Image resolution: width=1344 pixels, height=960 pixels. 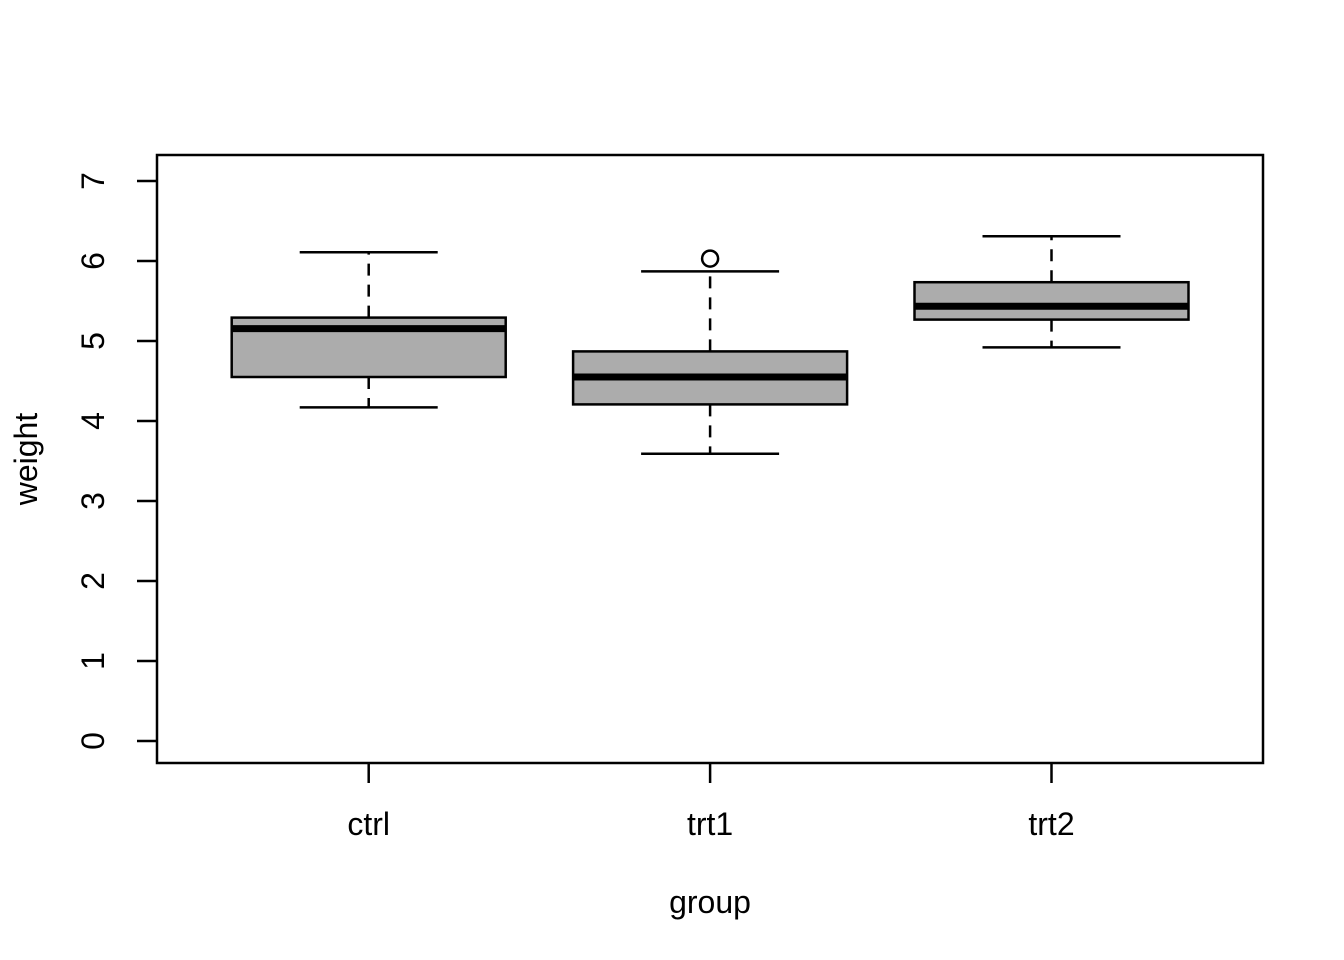 What do you see at coordinates (1051, 824) in the screenshot?
I see `x-tick-label: trt2` at bounding box center [1051, 824].